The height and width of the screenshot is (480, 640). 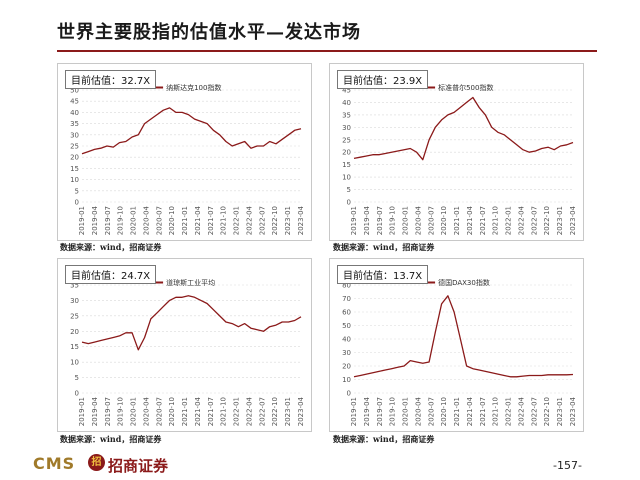 What do you see at coordinates (408, 276) in the screenshot?
I see `valuation-badge-value: 13.7X` at bounding box center [408, 276].